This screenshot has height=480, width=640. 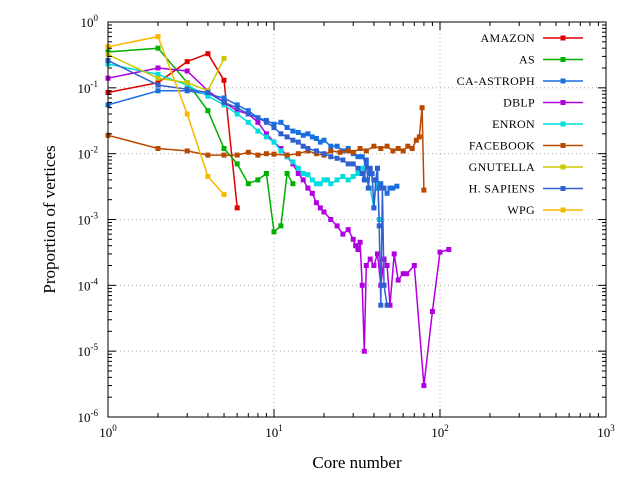 I want to click on y-tick-label: 10-1, so click(x=88, y=87).